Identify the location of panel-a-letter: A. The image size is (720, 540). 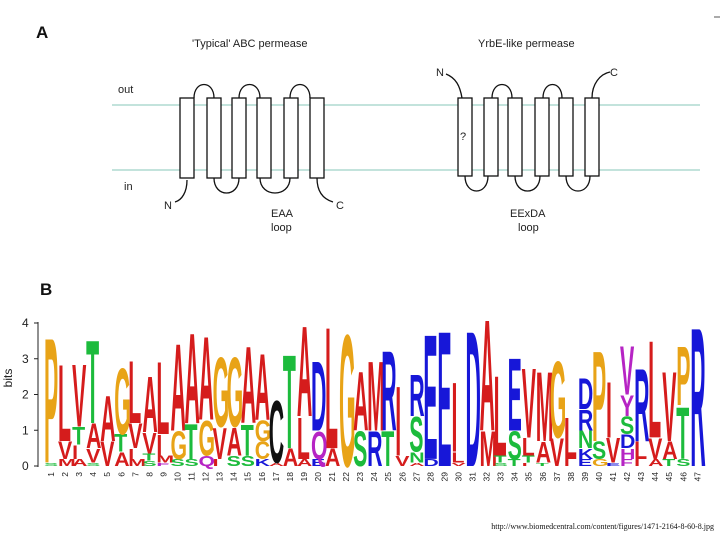
(42, 32).